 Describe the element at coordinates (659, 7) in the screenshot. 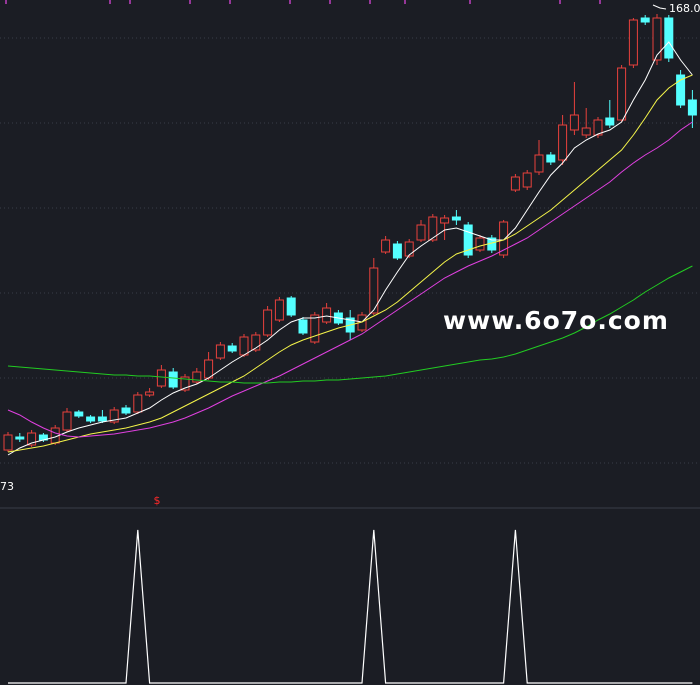

I see `high-pointer` at that location.